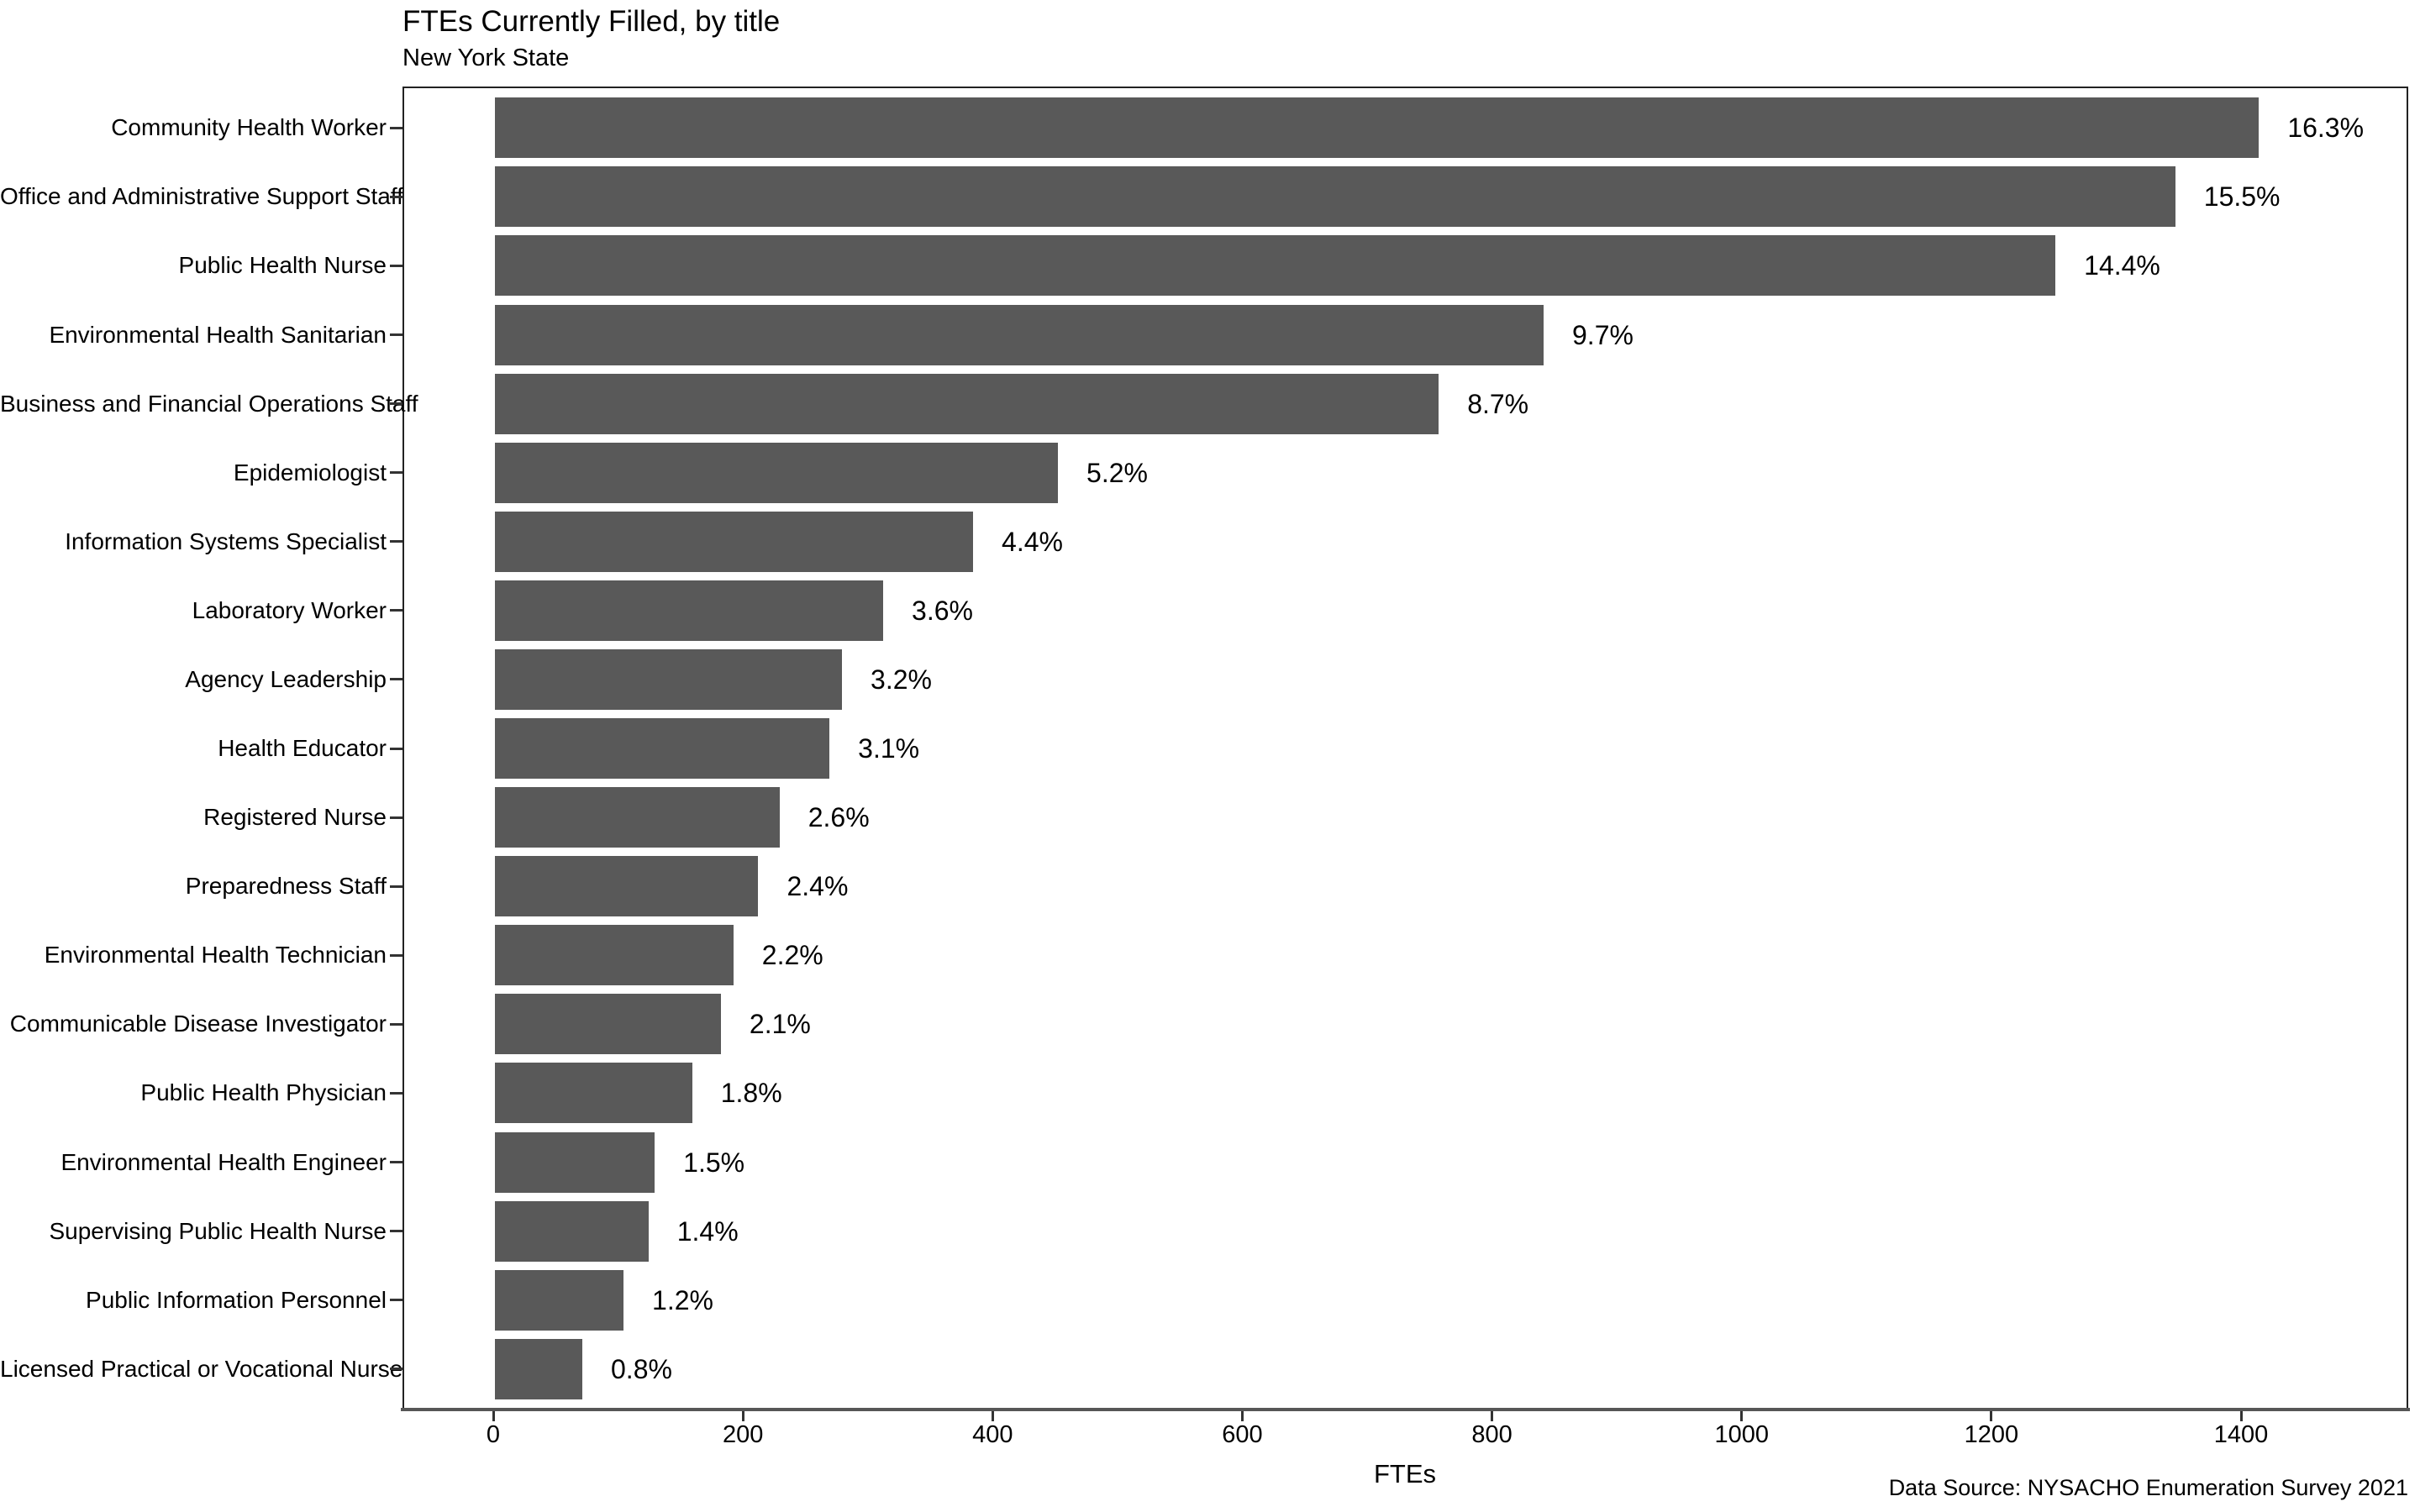 This screenshot has height=1512, width=2420. What do you see at coordinates (889, 748) in the screenshot?
I see `bar-value-label: 3.1%` at bounding box center [889, 748].